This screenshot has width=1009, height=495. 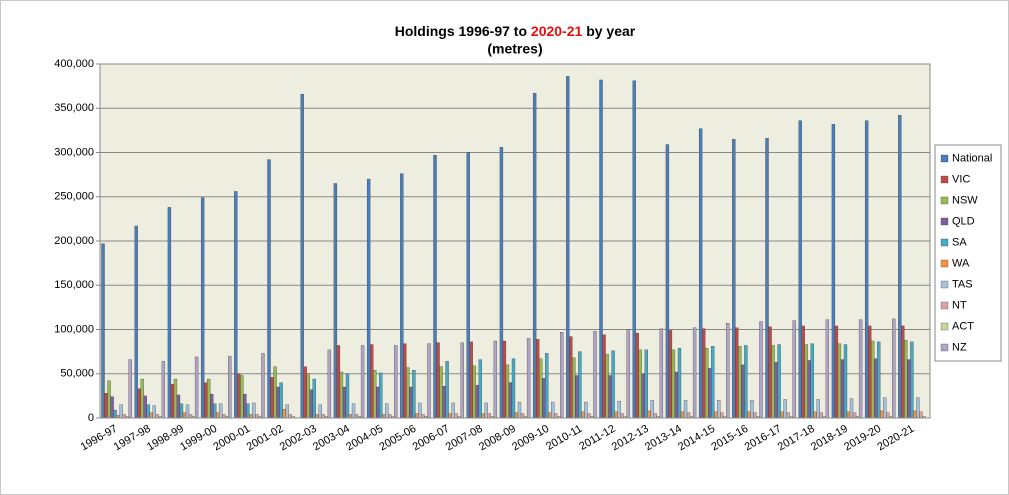 What do you see at coordinates (74, 197) in the screenshot?
I see `y-tick-label: 250,000` at bounding box center [74, 197].